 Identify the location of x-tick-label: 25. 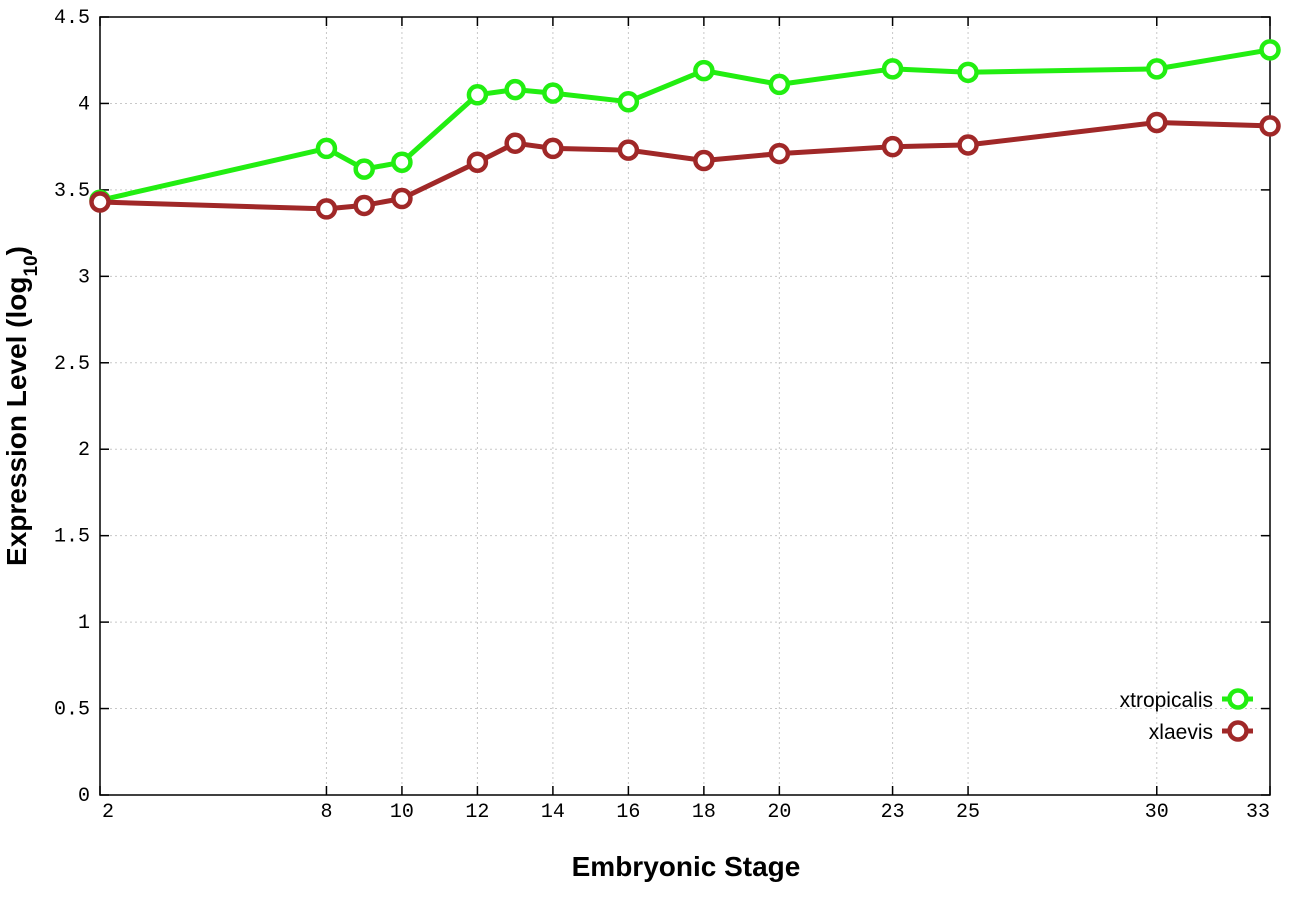
(968, 812).